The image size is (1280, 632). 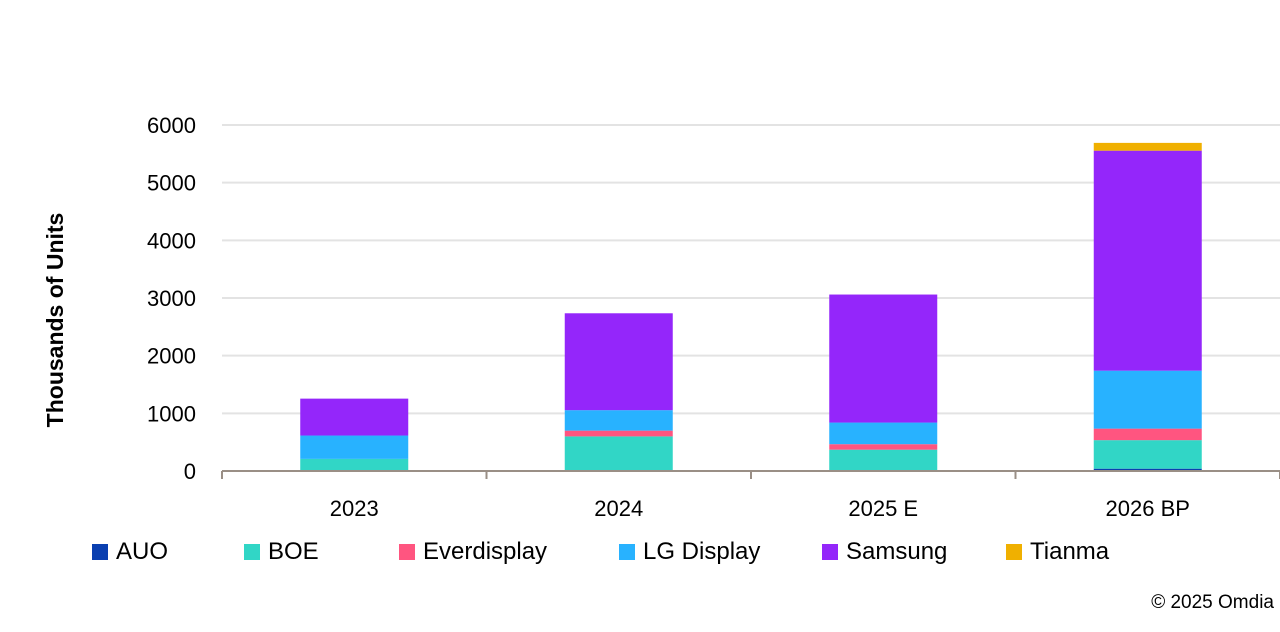 I want to click on bar-segment-auo, so click(x=1147, y=469).